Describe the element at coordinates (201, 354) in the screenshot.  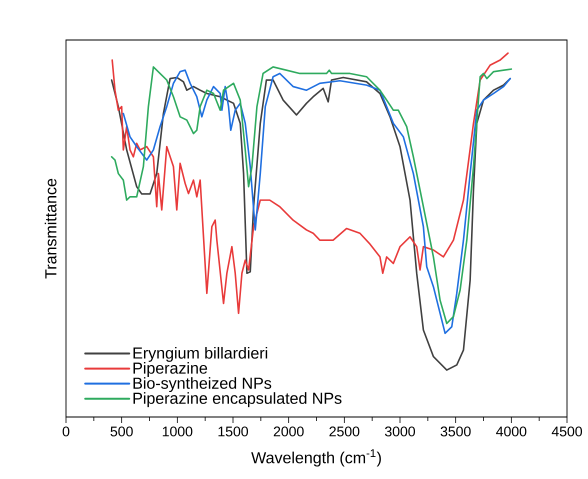
I see `legend-label: Eryngium billardieri` at that location.